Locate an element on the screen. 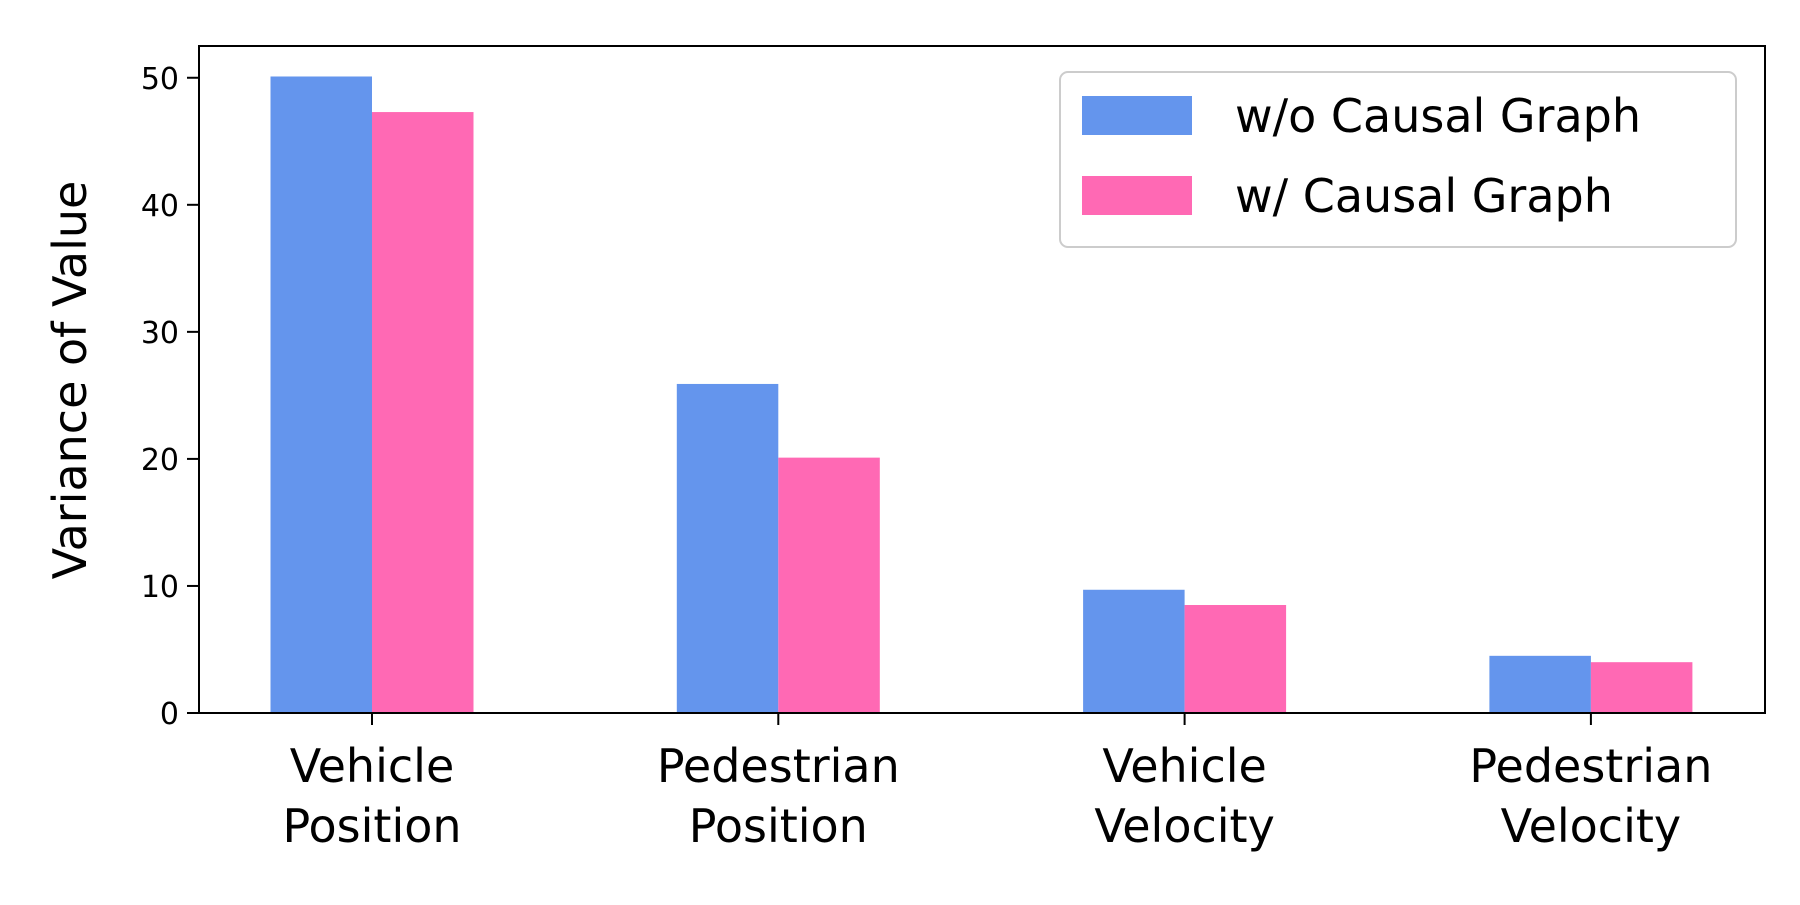 This screenshot has height=905, width=1800. legend: w/o Causal Graph w/ Causal Graph is located at coordinates (1398, 159).